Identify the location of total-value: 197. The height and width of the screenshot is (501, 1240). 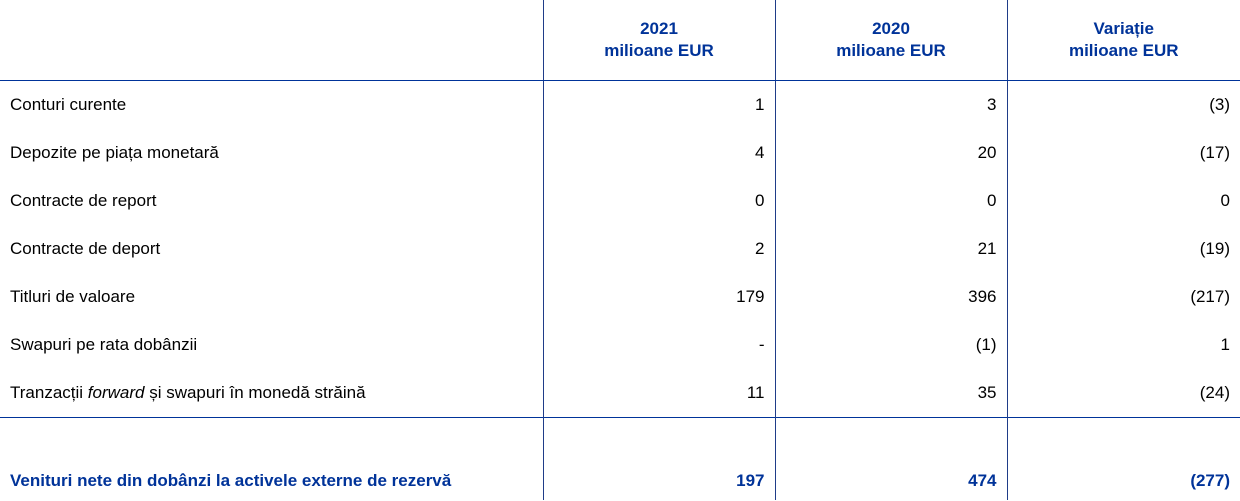
(658, 458).